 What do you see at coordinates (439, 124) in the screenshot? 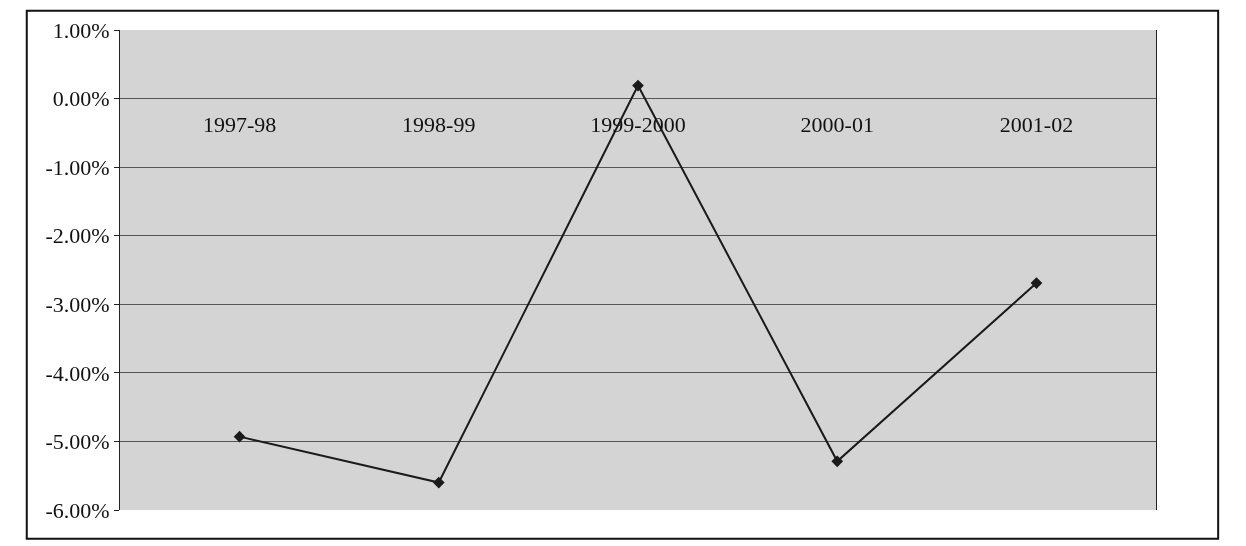
I see `x-tick-label: 1998-99` at bounding box center [439, 124].